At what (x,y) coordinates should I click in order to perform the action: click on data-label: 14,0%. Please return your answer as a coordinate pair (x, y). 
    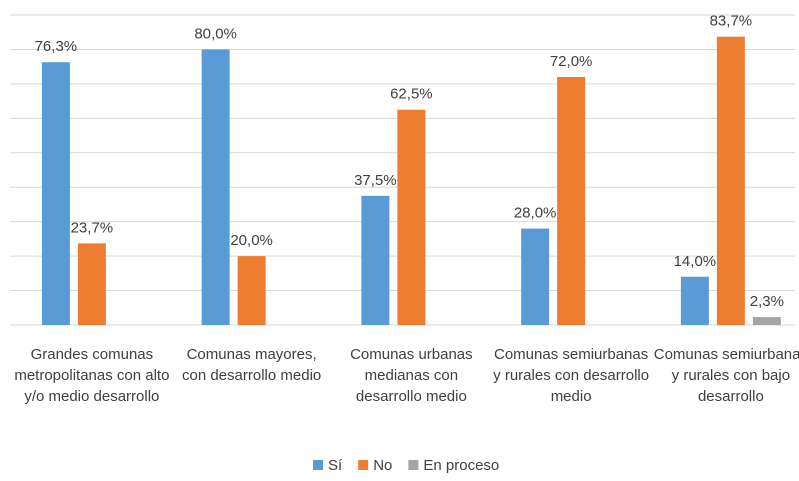
    Looking at the image, I should click on (695, 261).